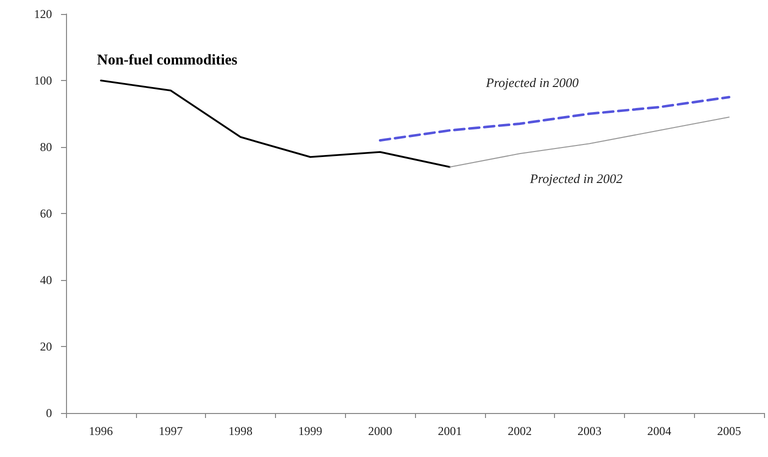 This screenshot has width=768, height=457. I want to click on x-tick-label: 1997, so click(170, 431).